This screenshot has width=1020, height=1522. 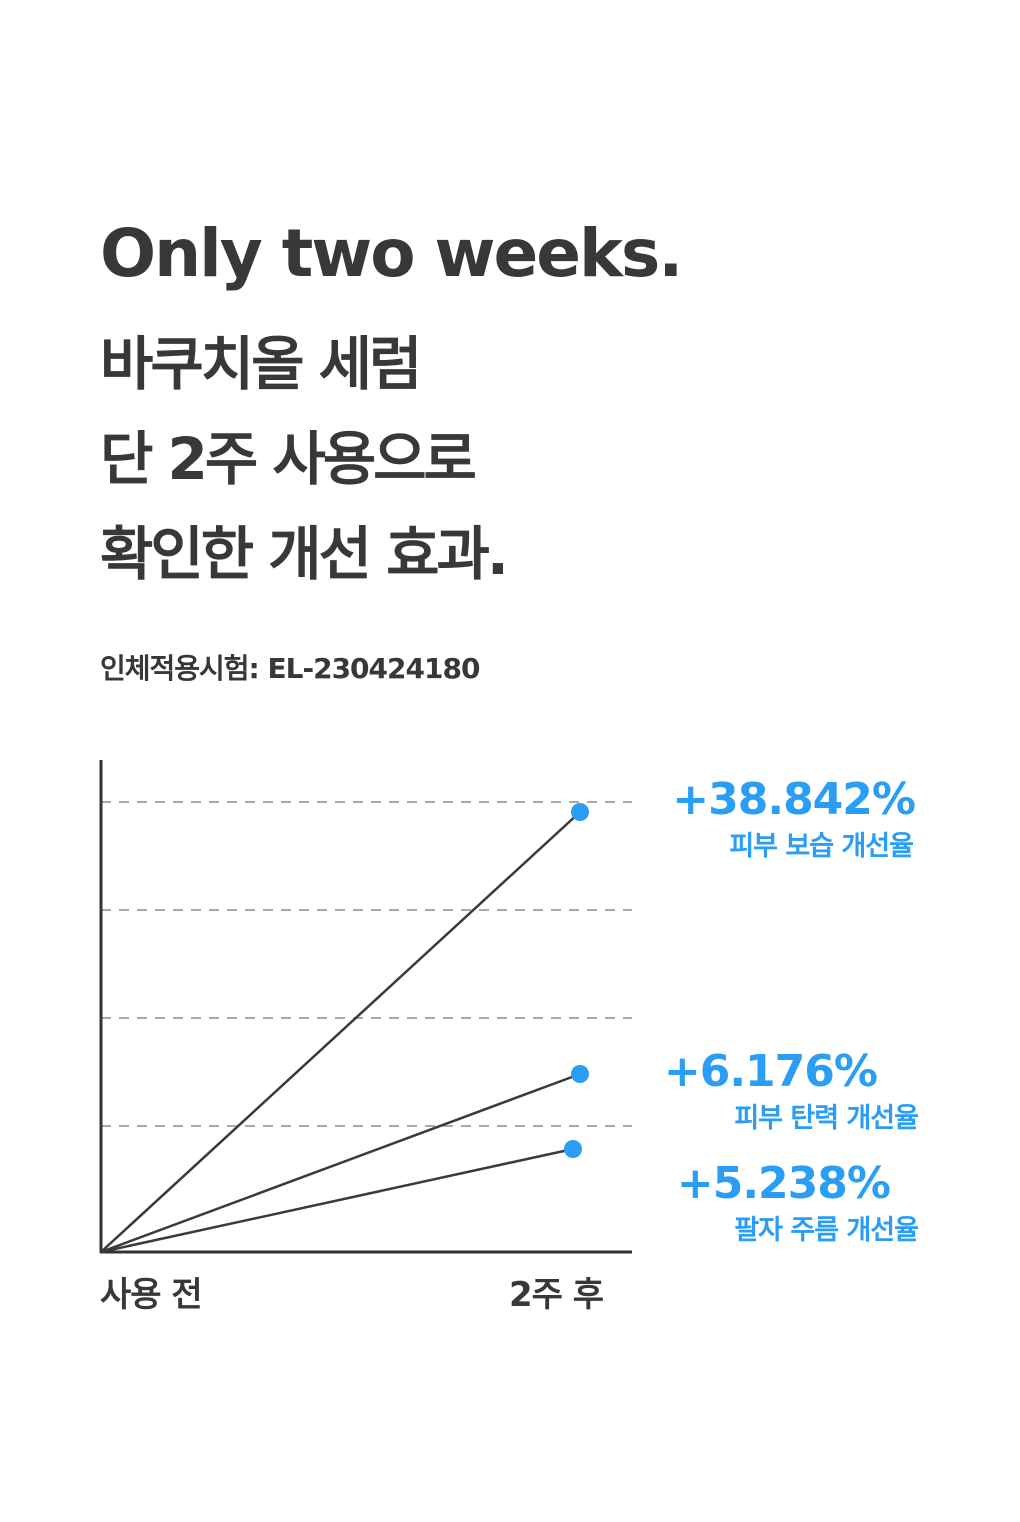 What do you see at coordinates (821, 846) in the screenshot?
I see `item-label: 피부 보습 개선율` at bounding box center [821, 846].